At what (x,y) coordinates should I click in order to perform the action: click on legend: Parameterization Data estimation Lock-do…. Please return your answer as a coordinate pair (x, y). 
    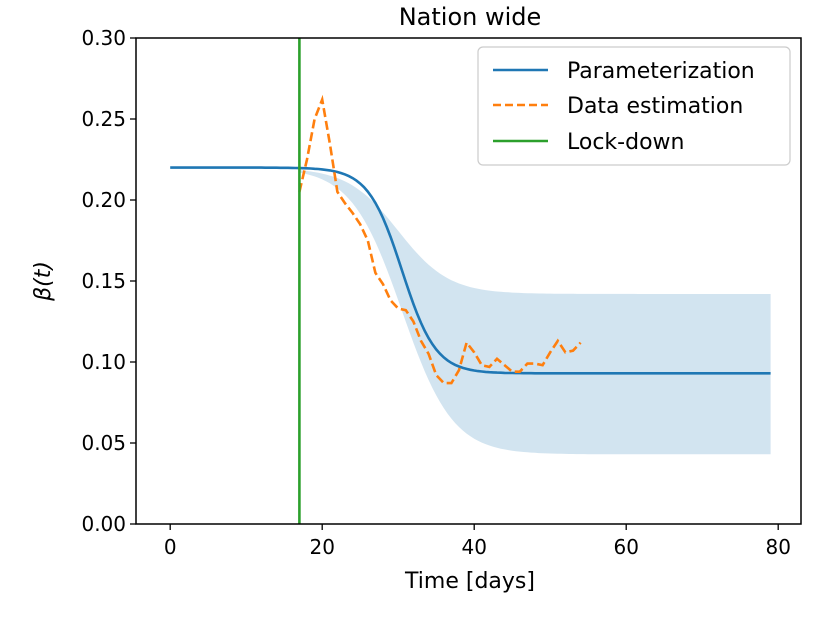
    Looking at the image, I should click on (634, 106).